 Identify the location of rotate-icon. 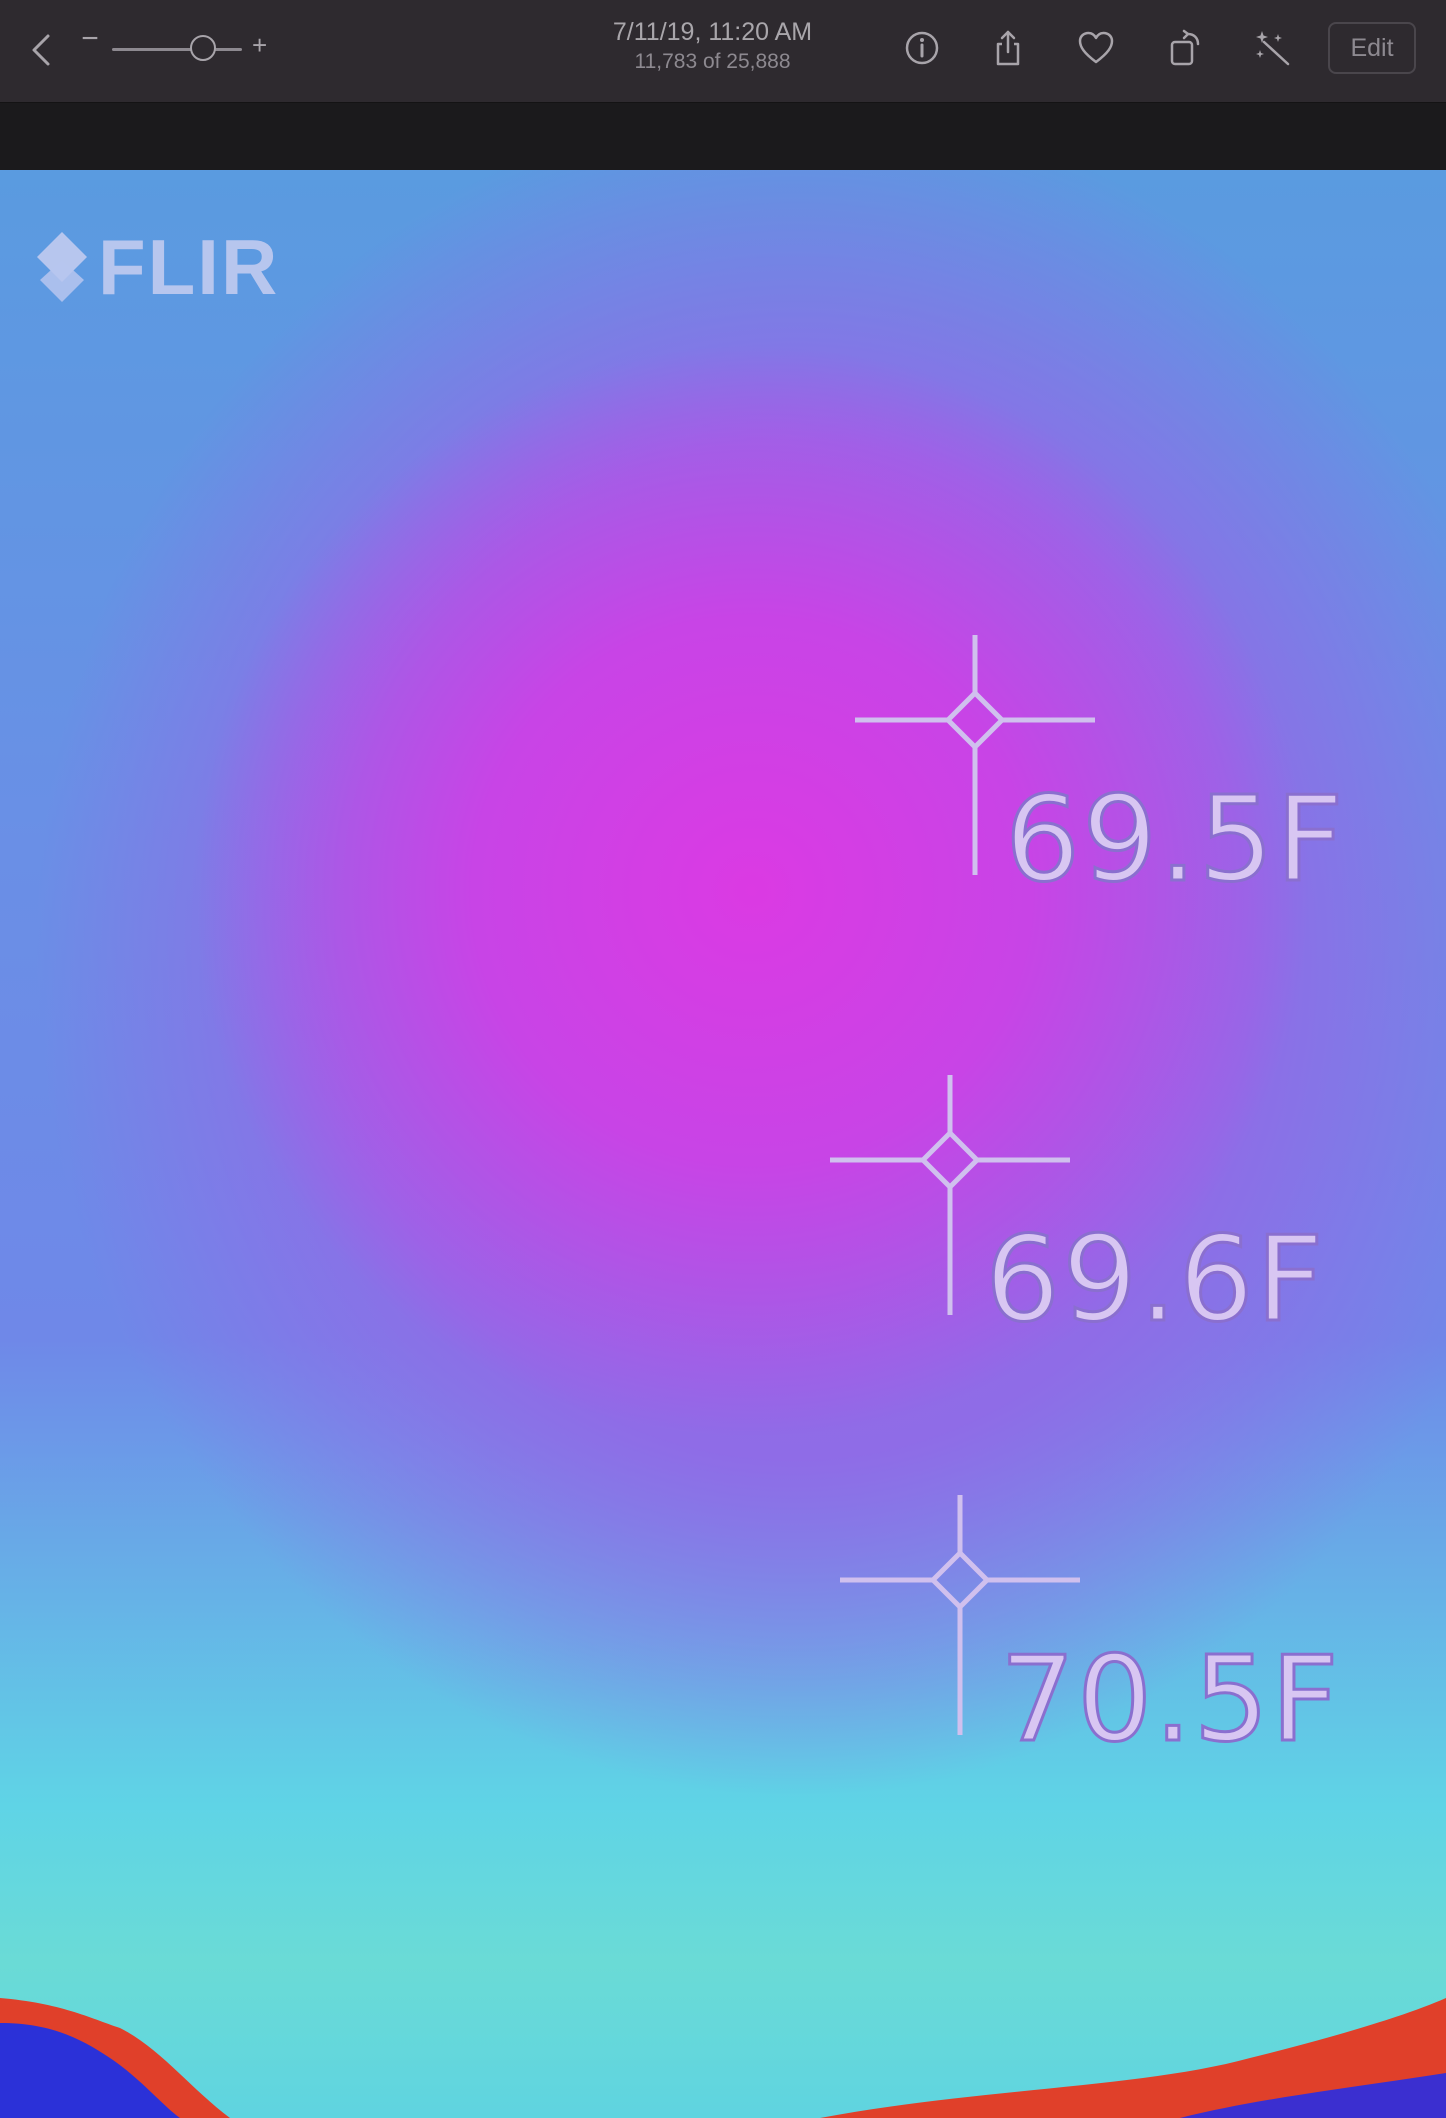
(1185, 47).